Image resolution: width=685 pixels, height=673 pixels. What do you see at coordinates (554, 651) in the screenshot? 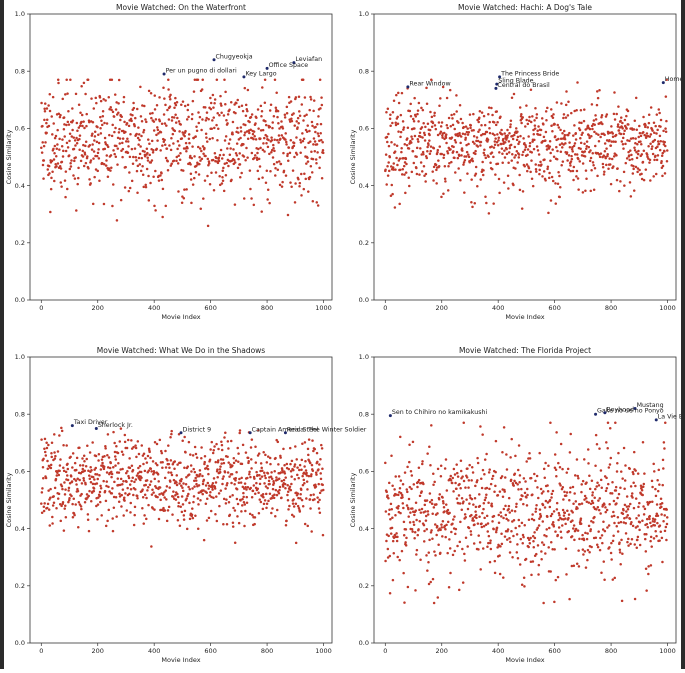
I see `x-tick-label: 600` at bounding box center [554, 651].